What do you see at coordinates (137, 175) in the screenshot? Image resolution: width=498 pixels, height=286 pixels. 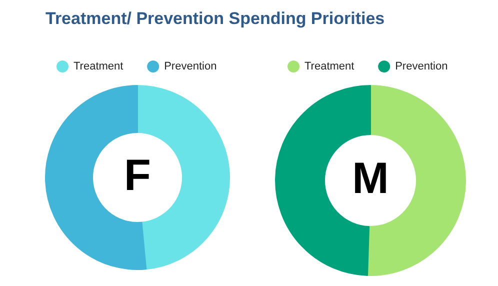 I see `text: F` at bounding box center [137, 175].